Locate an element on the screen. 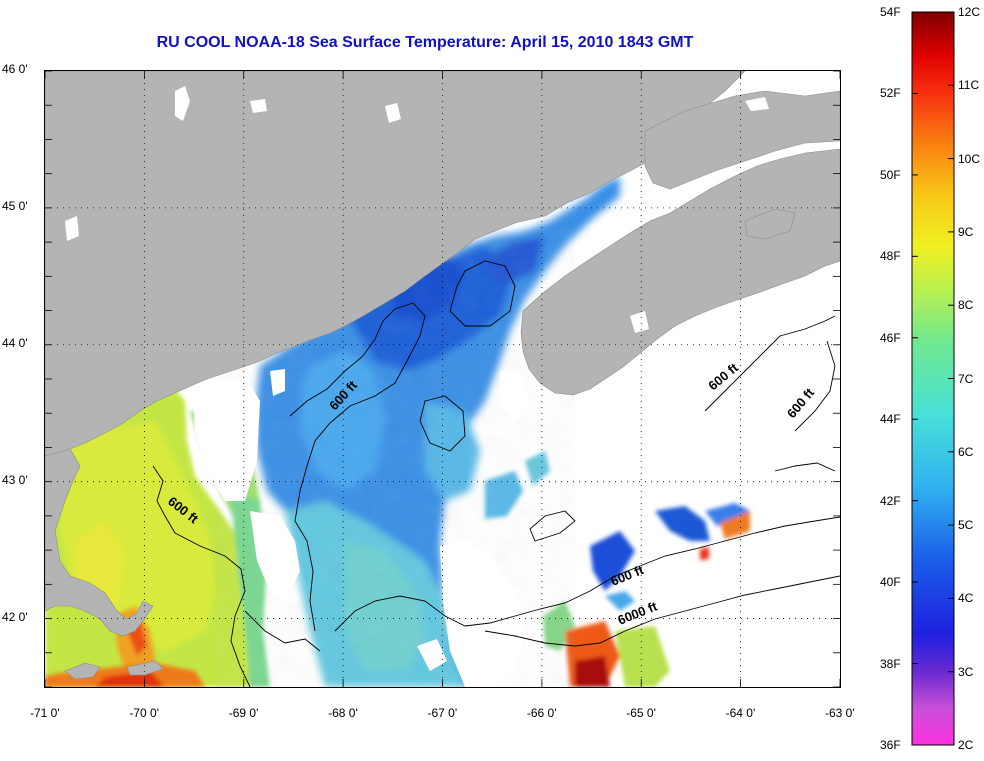 Image resolution: width=984 pixels, height=761 pixels. lat-tick-label: 45 0' is located at coordinates (15, 205).